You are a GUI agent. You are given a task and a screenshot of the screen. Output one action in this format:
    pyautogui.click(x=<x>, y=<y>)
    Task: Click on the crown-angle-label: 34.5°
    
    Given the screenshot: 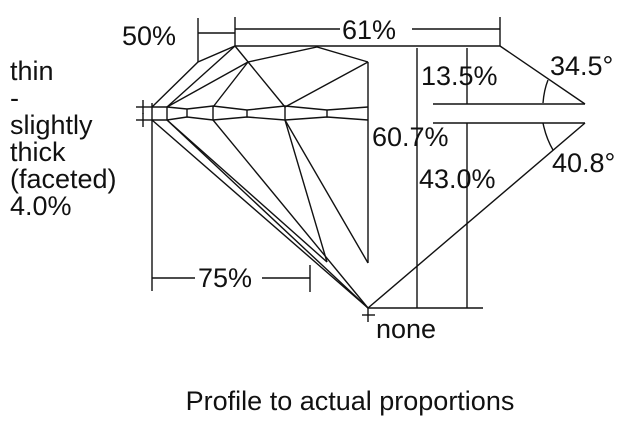 What is the action you would take?
    pyautogui.click(x=581, y=66)
    